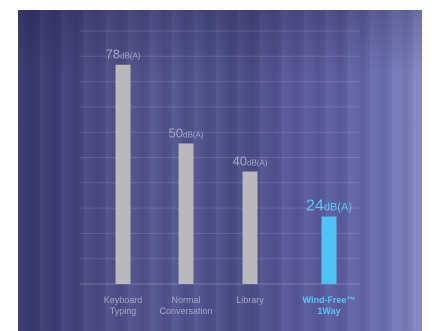 The height and width of the screenshot is (331, 436). What do you see at coordinates (250, 300) in the screenshot?
I see `x-tick-label: Library` at bounding box center [250, 300].